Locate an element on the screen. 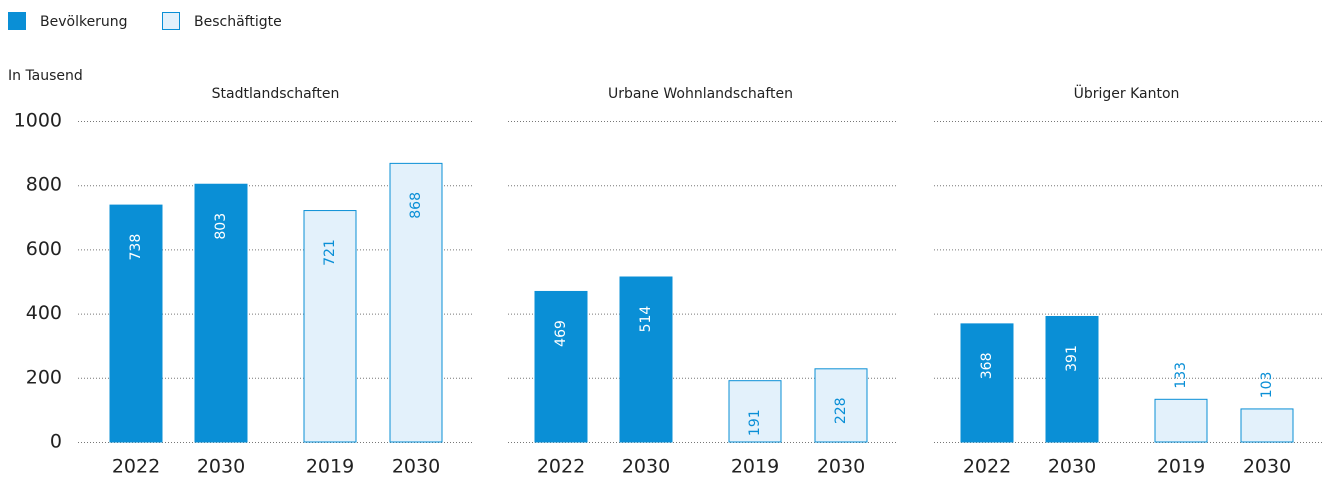 Image resolution: width=1332 pixels, height=486 pixels. value-label: 868 is located at coordinates (416, 205).